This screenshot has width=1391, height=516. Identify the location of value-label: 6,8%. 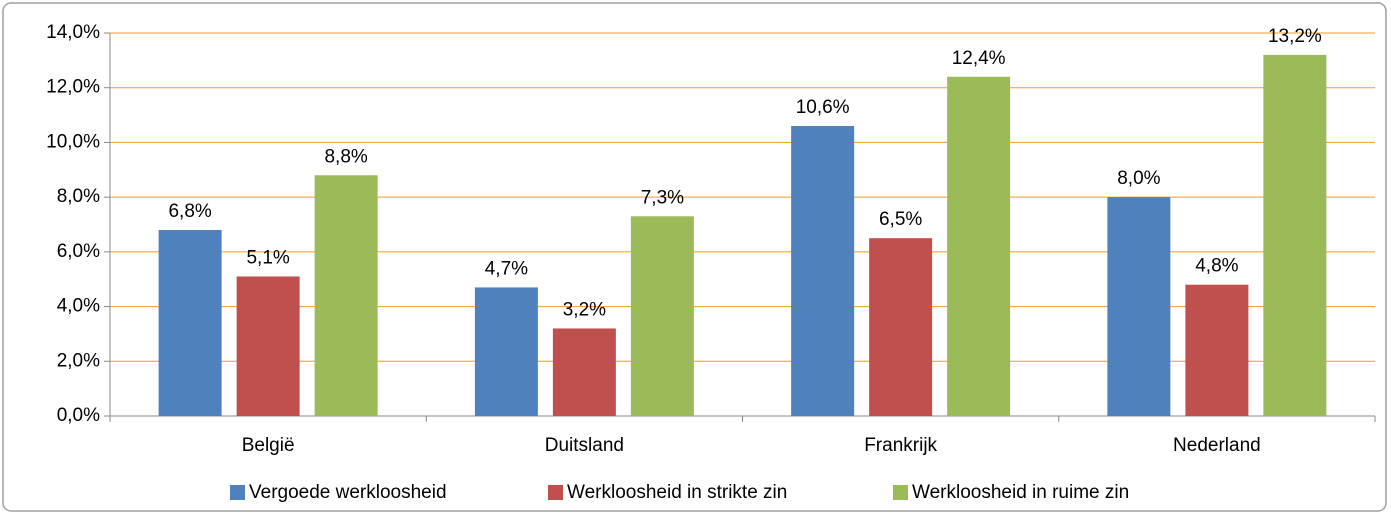
(189, 211).